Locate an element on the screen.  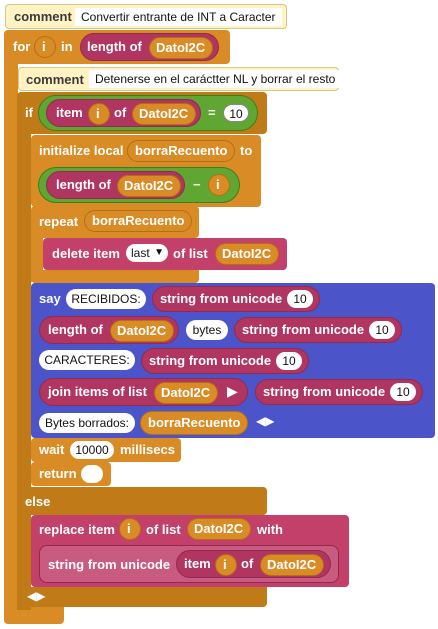
chevron-down-icon: ▼ is located at coordinates (159, 252).